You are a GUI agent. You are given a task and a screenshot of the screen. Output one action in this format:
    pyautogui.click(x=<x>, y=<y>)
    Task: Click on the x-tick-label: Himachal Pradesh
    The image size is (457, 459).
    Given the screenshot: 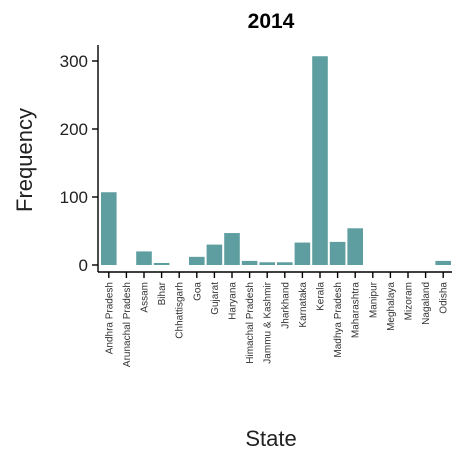 What is the action you would take?
    pyautogui.click(x=250, y=323)
    